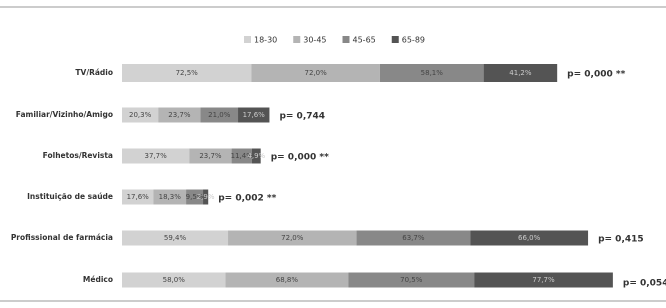  I want to click on p-value: p= 0,744, so click(302, 117).